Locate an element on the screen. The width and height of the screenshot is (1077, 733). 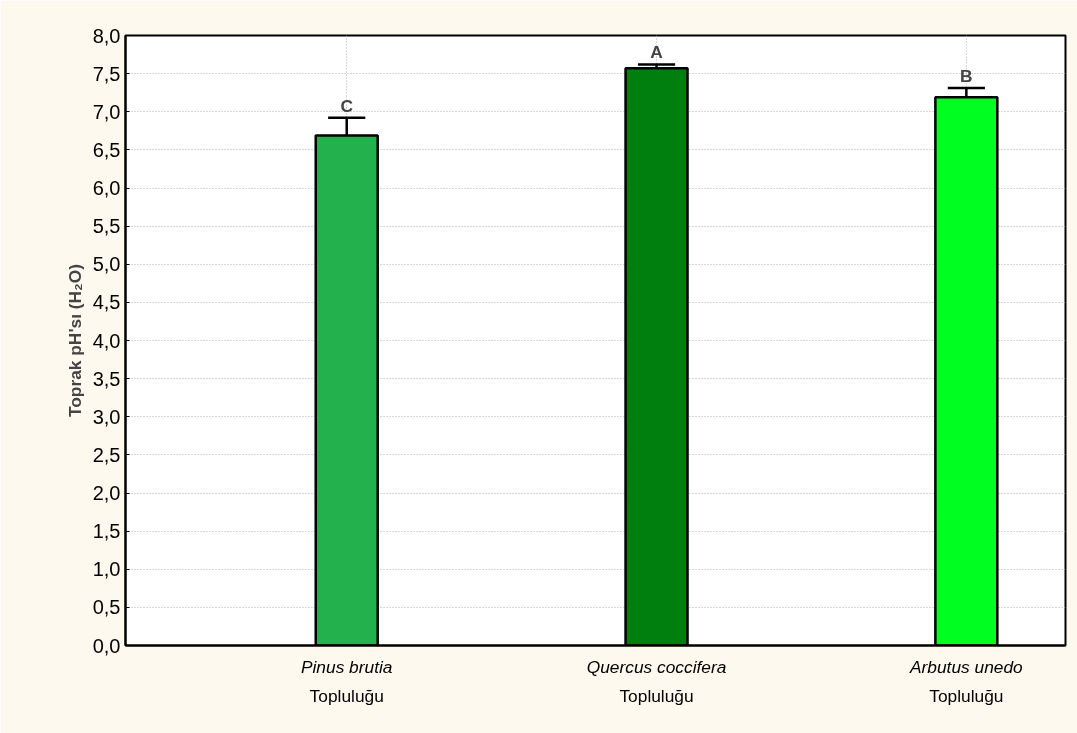
y-tick-label: 2,0 is located at coordinates (106, 493).